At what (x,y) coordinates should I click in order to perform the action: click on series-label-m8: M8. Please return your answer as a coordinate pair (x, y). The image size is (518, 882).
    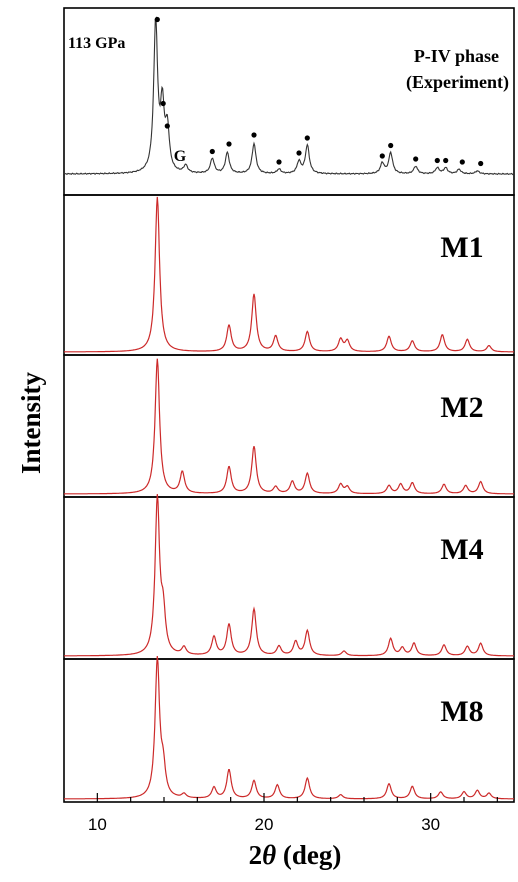
    Looking at the image, I should click on (461, 711).